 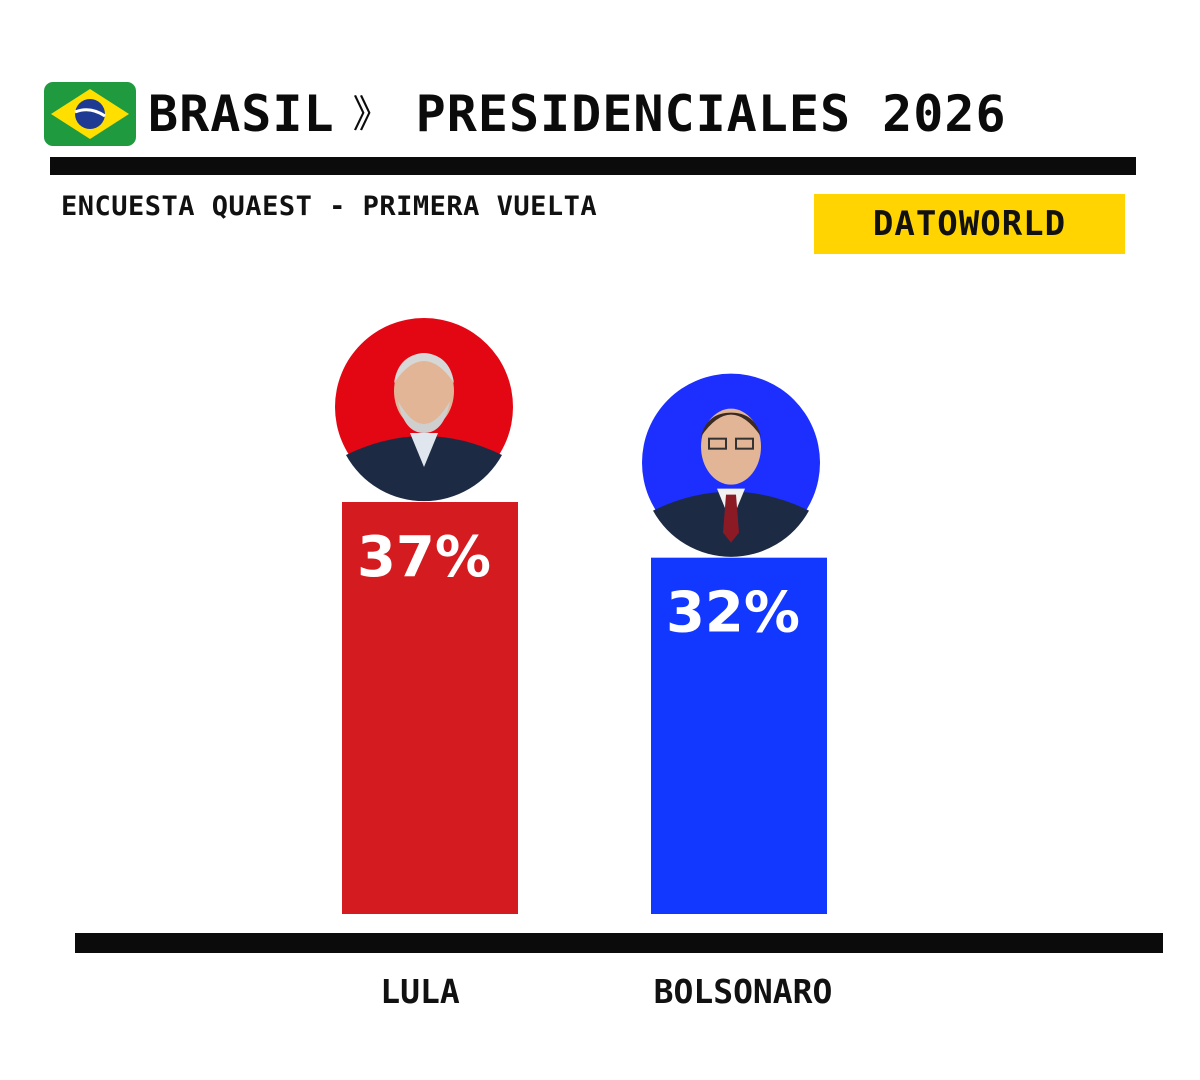 I want to click on title-country: BRASIL, so click(x=241, y=114).